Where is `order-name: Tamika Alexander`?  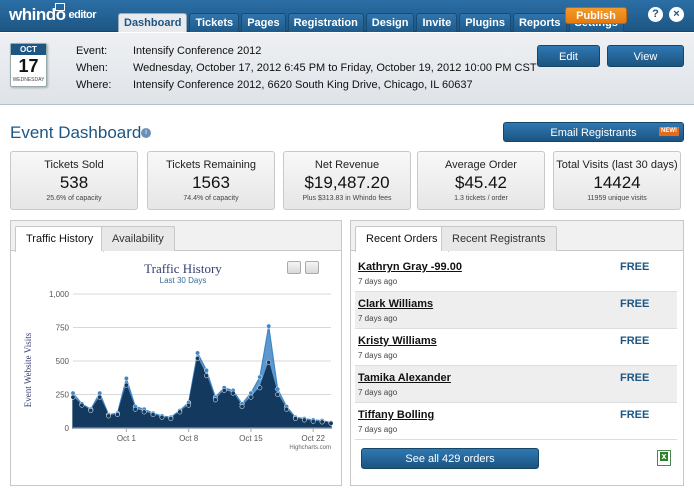
order-name: Tamika Alexander is located at coordinates (404, 378).